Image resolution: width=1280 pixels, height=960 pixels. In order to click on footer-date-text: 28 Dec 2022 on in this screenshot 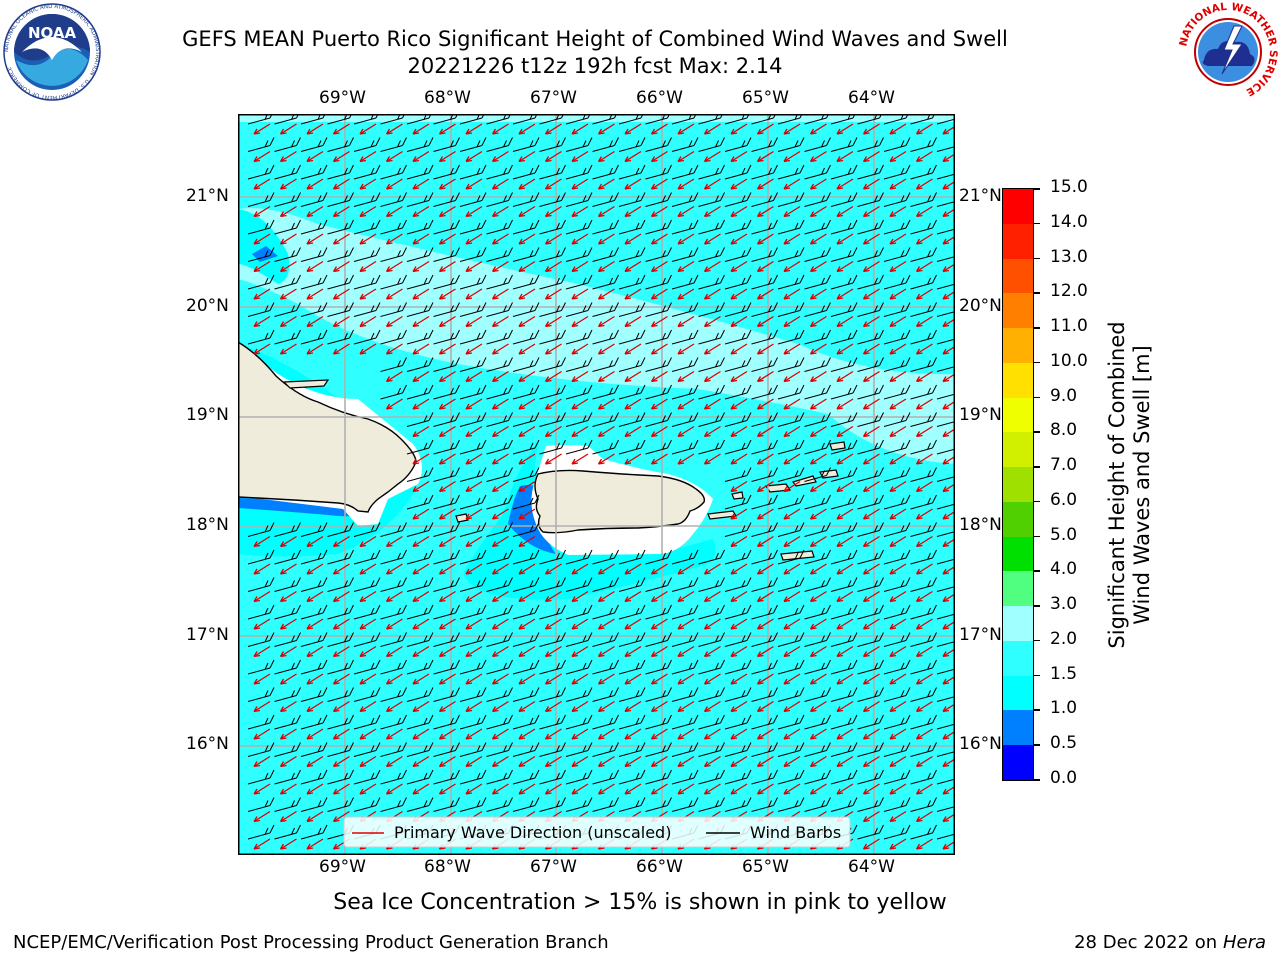, I will do `click(1146, 942)`.